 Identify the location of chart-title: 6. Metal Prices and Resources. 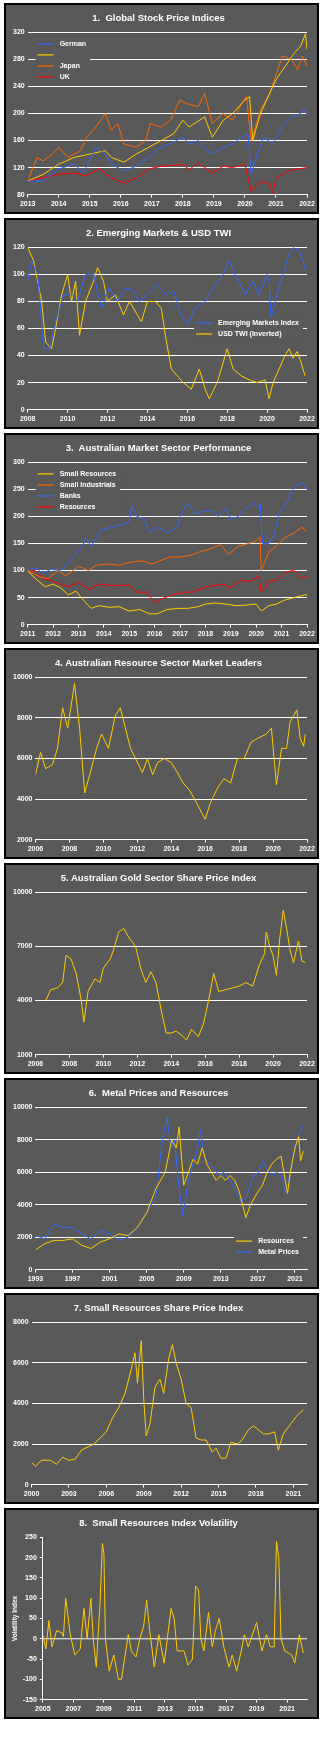
(158, 1093).